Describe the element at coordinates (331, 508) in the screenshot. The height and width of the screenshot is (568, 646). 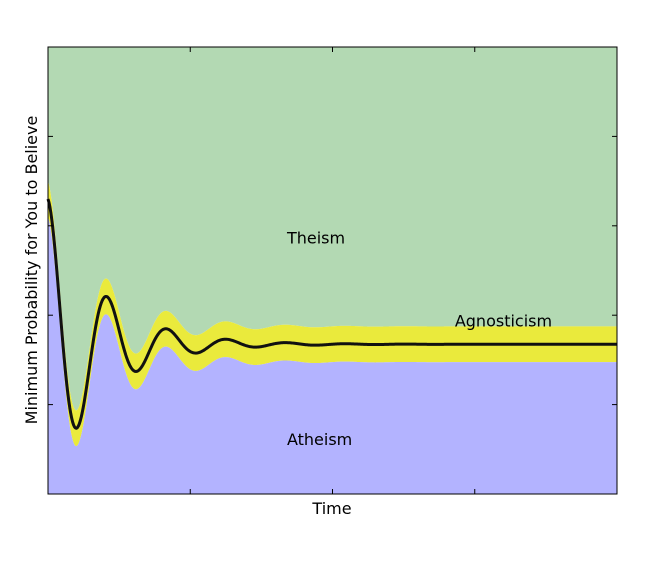
I see `x-axis-label: Time` at that location.